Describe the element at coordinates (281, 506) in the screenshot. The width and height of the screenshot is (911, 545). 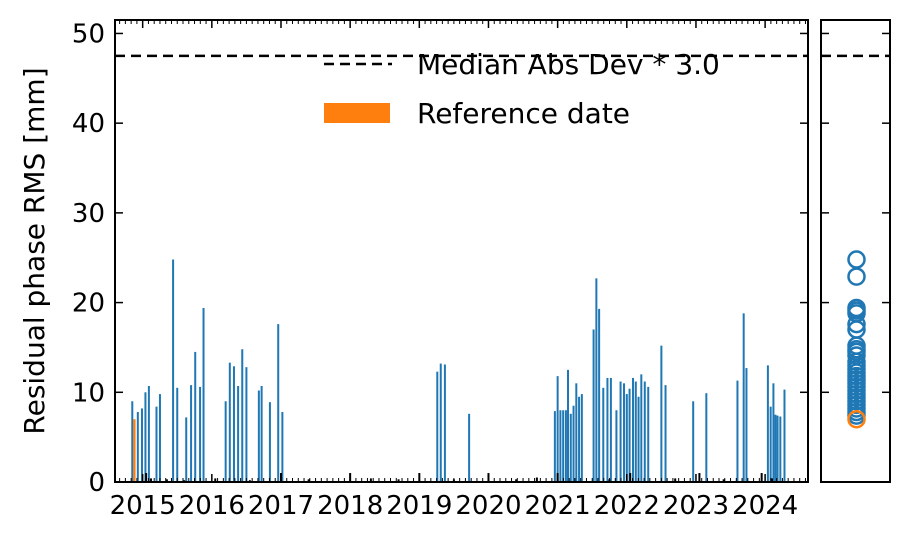
I see `x-tick-label: 2017` at that location.